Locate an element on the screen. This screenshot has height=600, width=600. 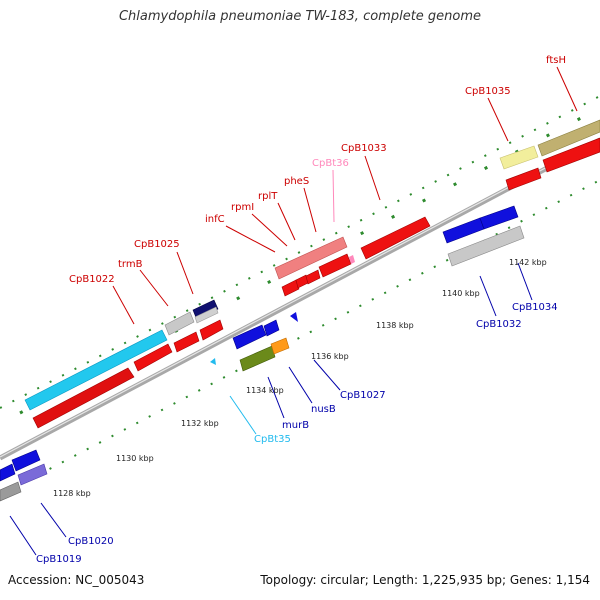
tick-label-1138: 1138 kbp is located at coordinates (395, 325).